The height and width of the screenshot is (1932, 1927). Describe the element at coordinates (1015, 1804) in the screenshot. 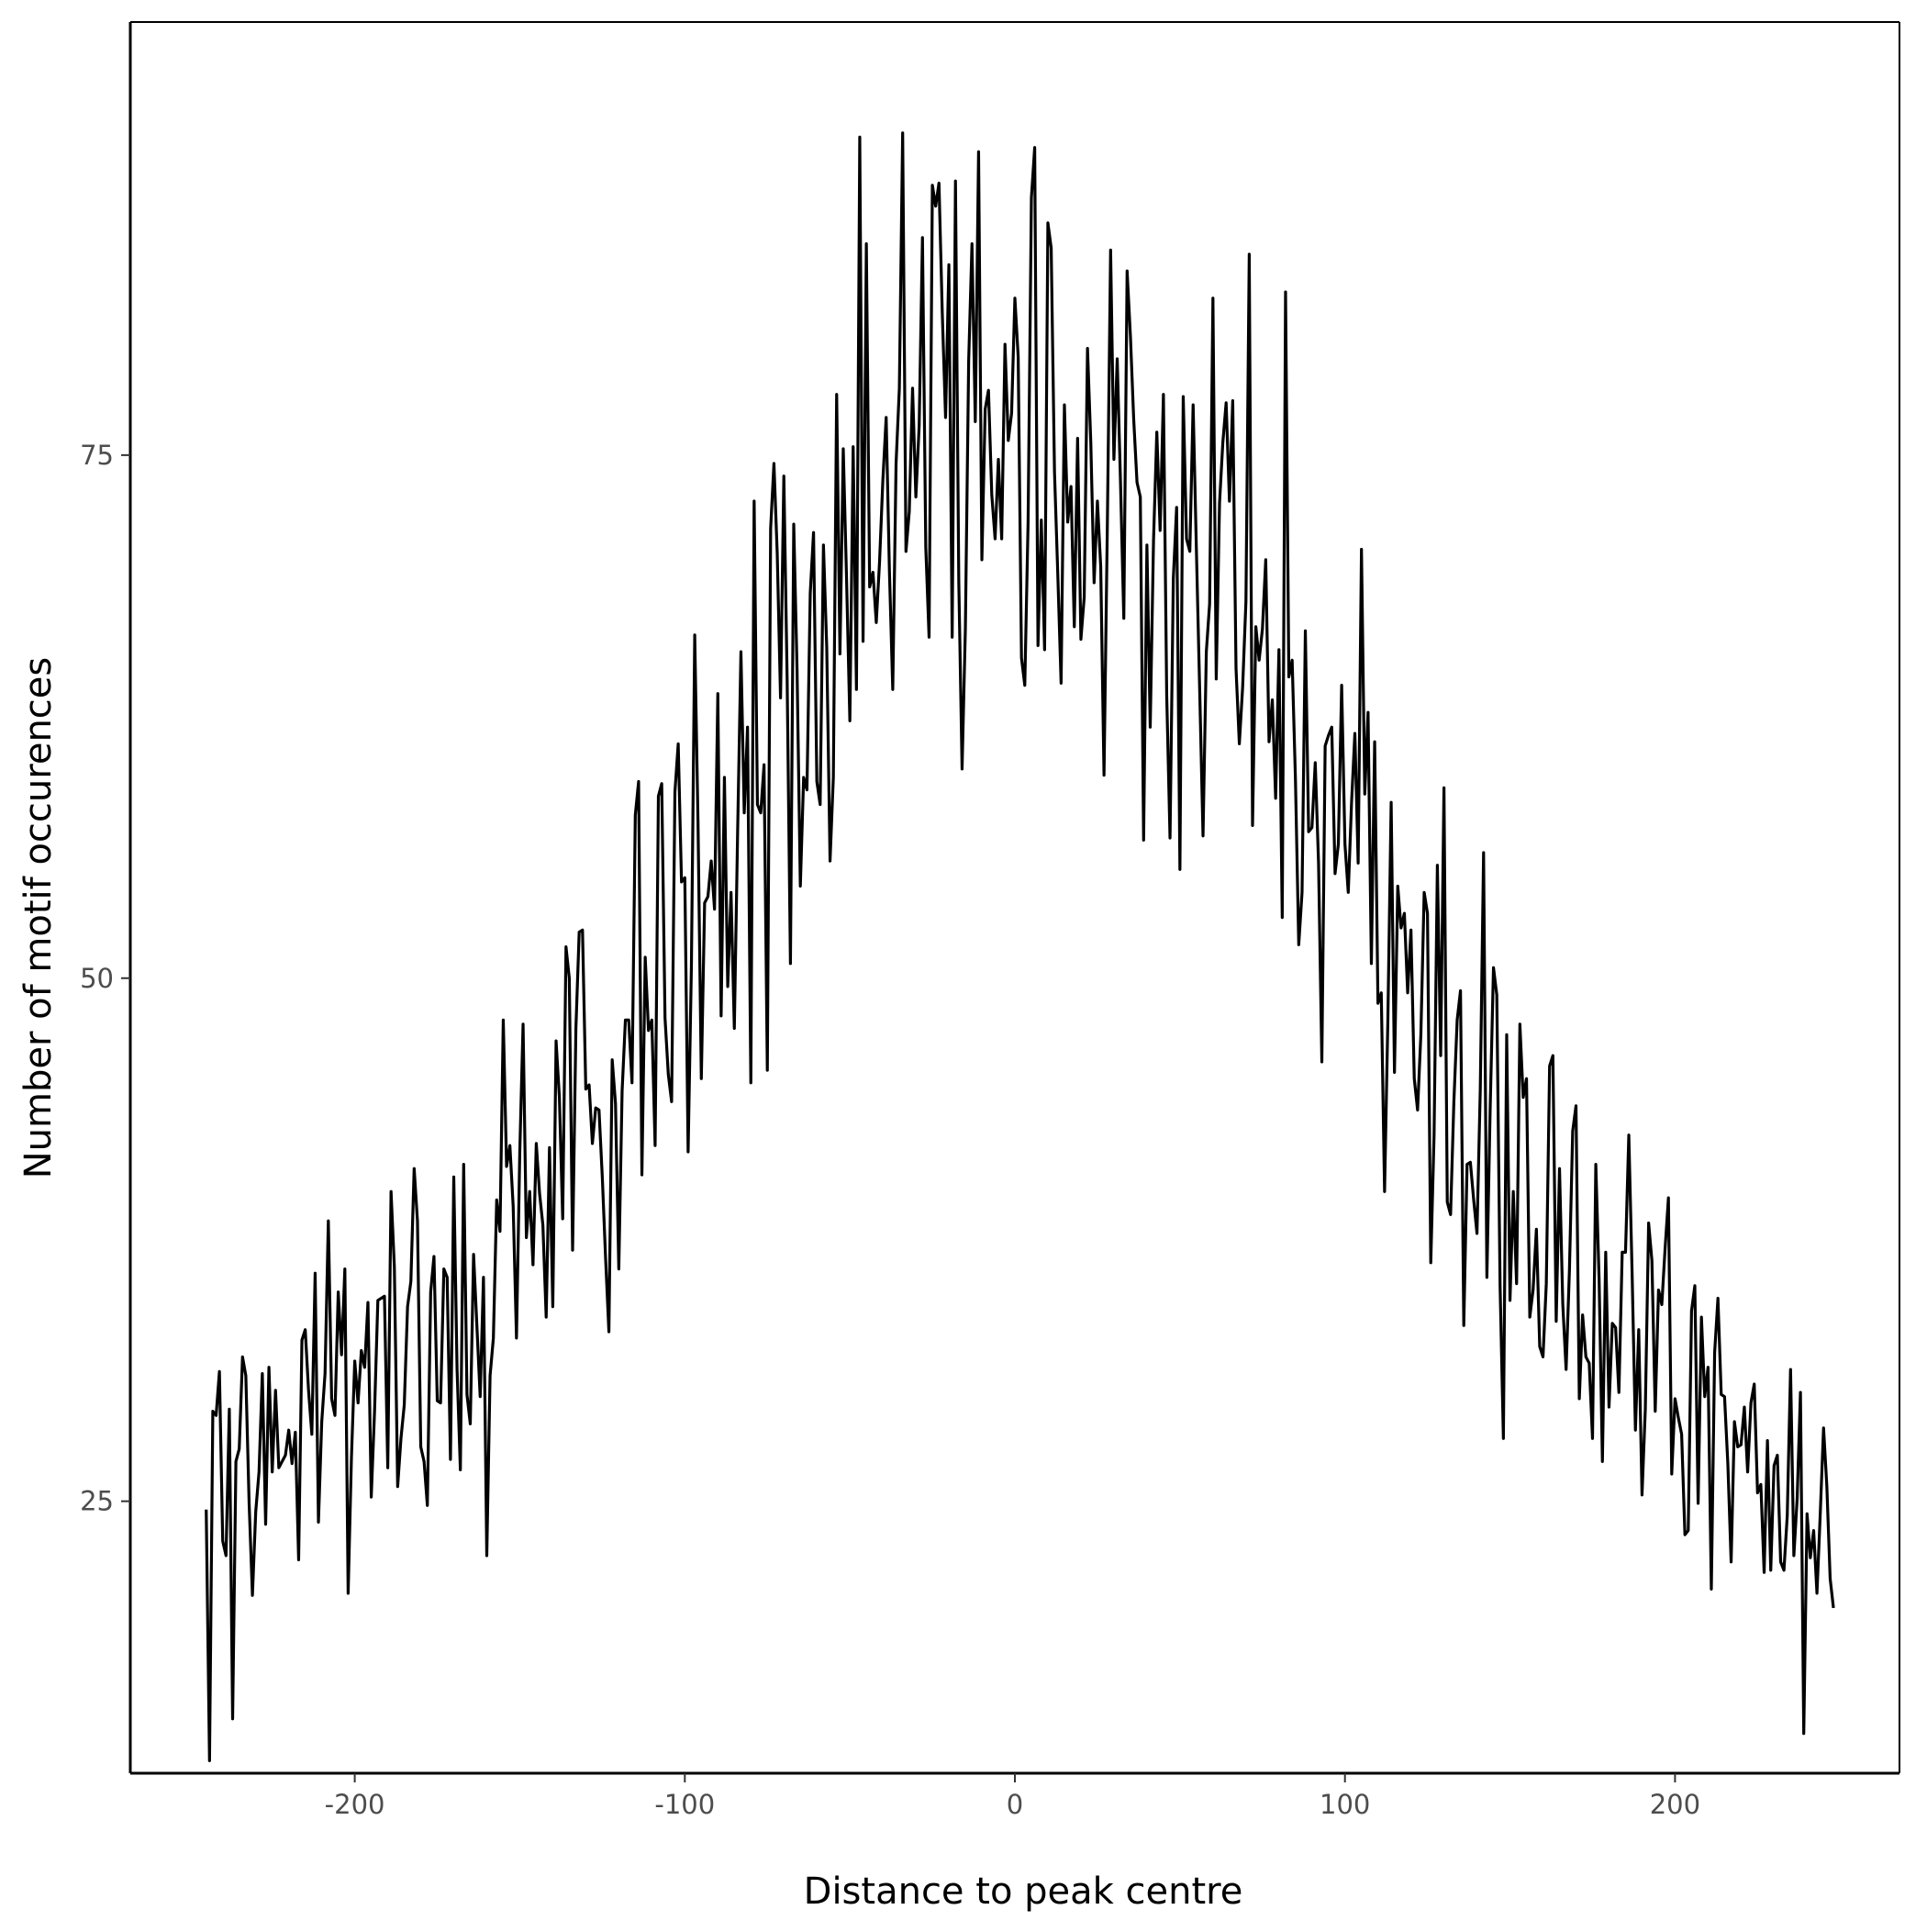

I see `x-tick-label: 0` at that location.